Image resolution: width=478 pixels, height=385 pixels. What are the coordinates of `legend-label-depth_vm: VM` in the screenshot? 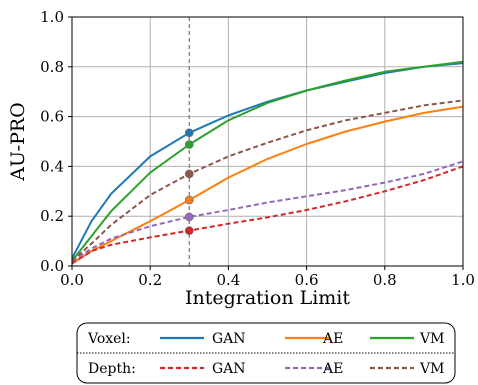 It's located at (431, 369).